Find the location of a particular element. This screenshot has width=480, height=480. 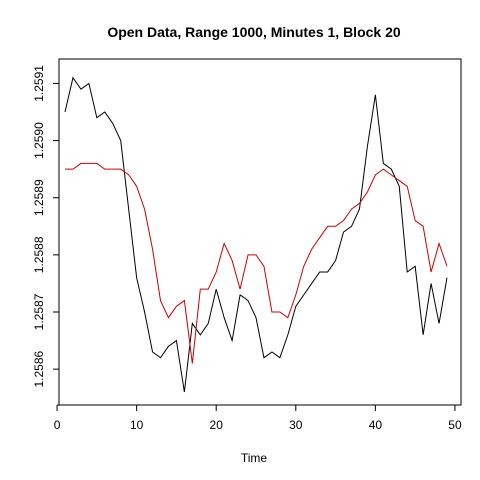

x-axis: 0 10 20 30 40 50 is located at coordinates (258, 418).